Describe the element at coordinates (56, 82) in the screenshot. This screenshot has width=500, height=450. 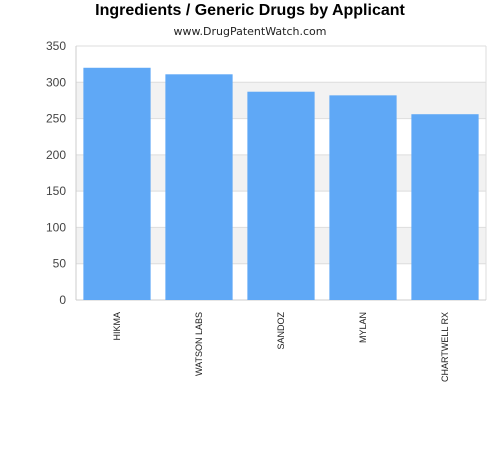
I see `y-tick-label: 300` at that location.